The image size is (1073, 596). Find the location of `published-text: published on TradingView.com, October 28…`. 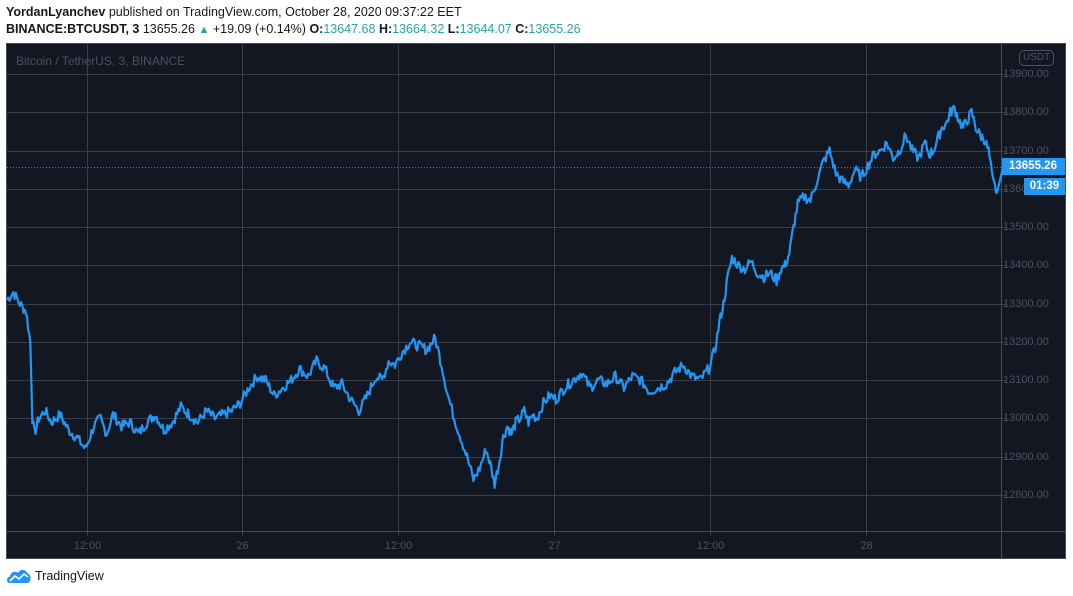

published-text: published on TradingView.com, October 28… is located at coordinates (285, 12).